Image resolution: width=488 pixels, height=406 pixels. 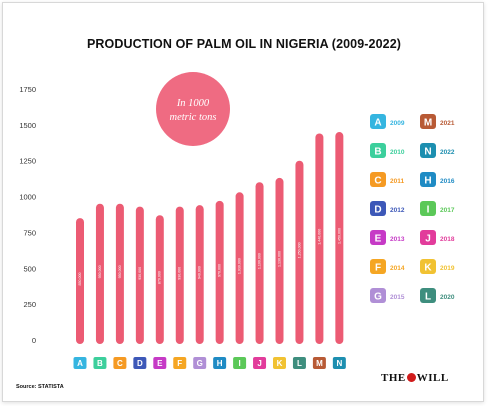 I want to click on category-label: B, so click(x=100, y=363).